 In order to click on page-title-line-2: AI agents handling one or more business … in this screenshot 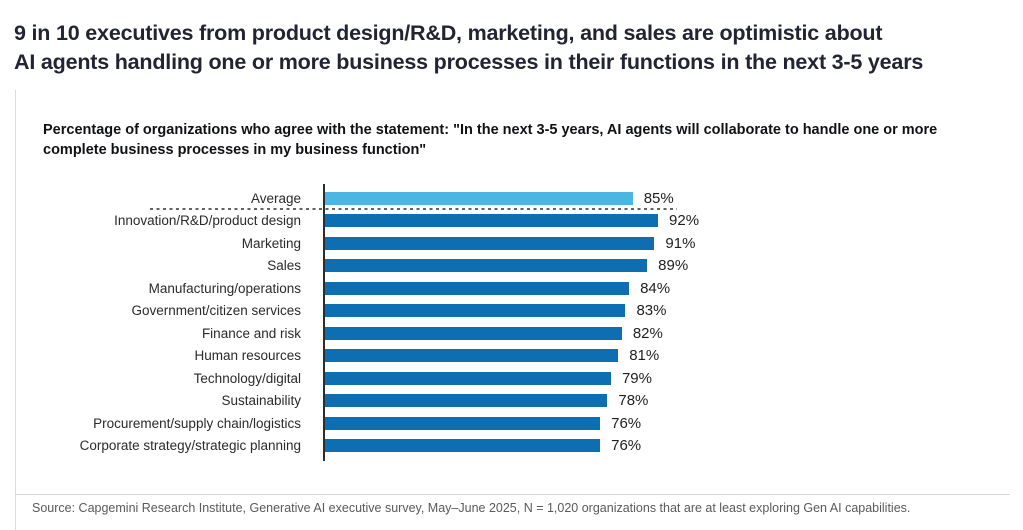, I will do `click(469, 62)`.